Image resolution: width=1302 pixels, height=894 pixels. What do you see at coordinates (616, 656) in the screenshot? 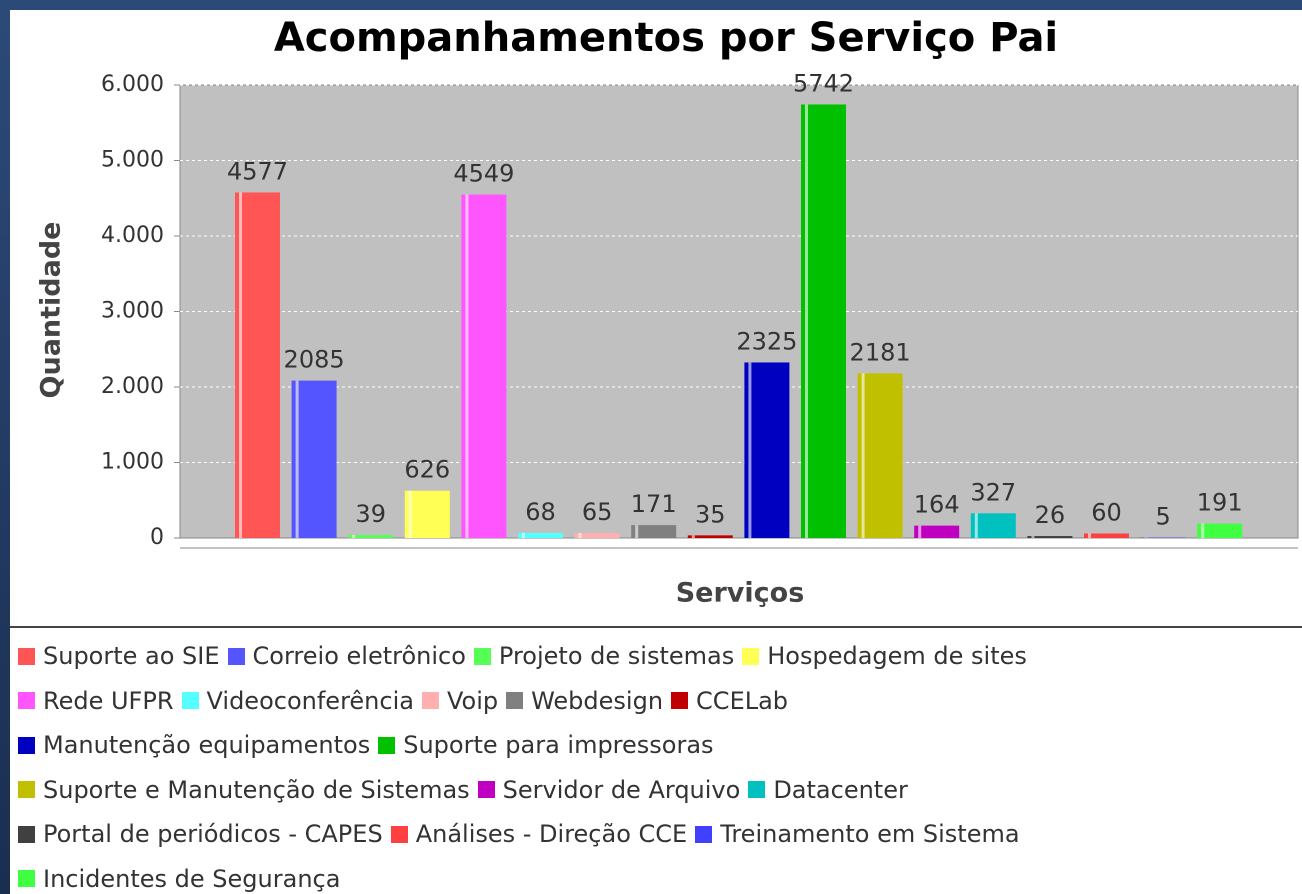
I see `legend-label: Projeto de sistemas` at bounding box center [616, 656].